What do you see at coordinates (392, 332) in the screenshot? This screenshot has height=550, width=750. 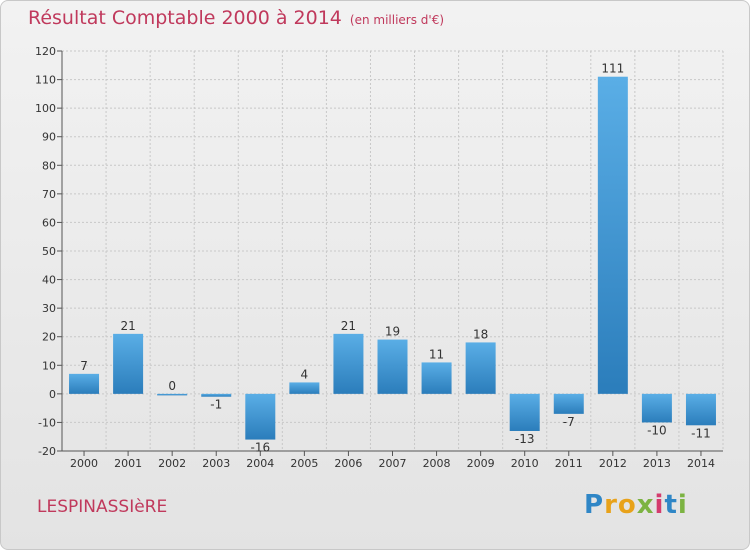 I see `bar-value-label: 19` at bounding box center [392, 332].